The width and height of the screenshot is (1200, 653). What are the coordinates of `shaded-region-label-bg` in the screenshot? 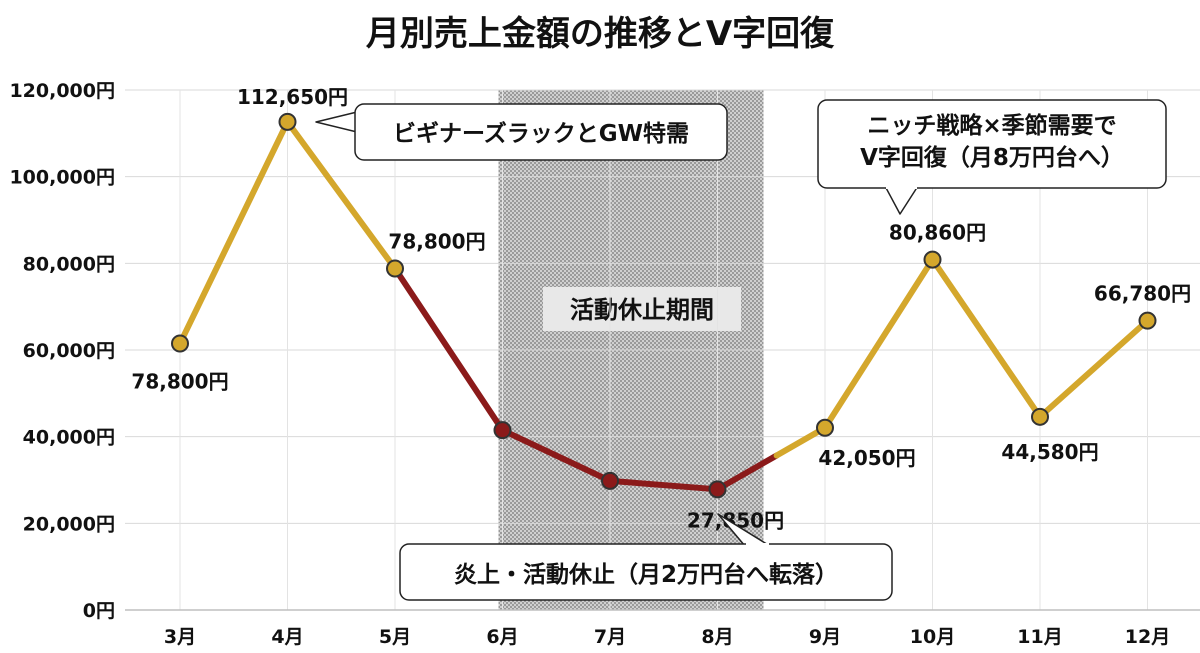 It's located at (642, 309).